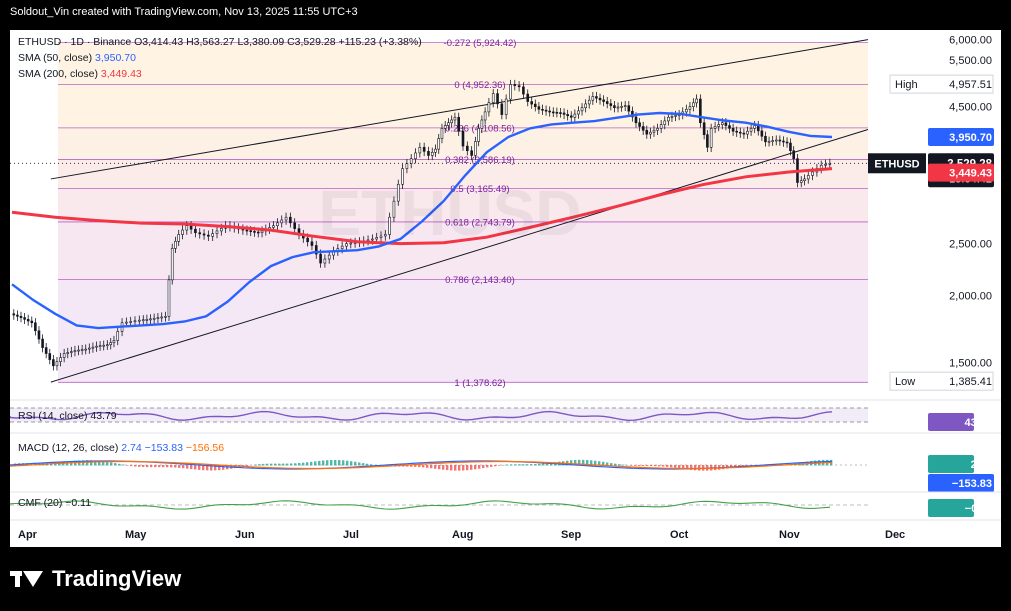 This screenshot has width=1011, height=611. What do you see at coordinates (421, 465) in the screenshot?
I see `macd-signal-line` at bounding box center [421, 465].